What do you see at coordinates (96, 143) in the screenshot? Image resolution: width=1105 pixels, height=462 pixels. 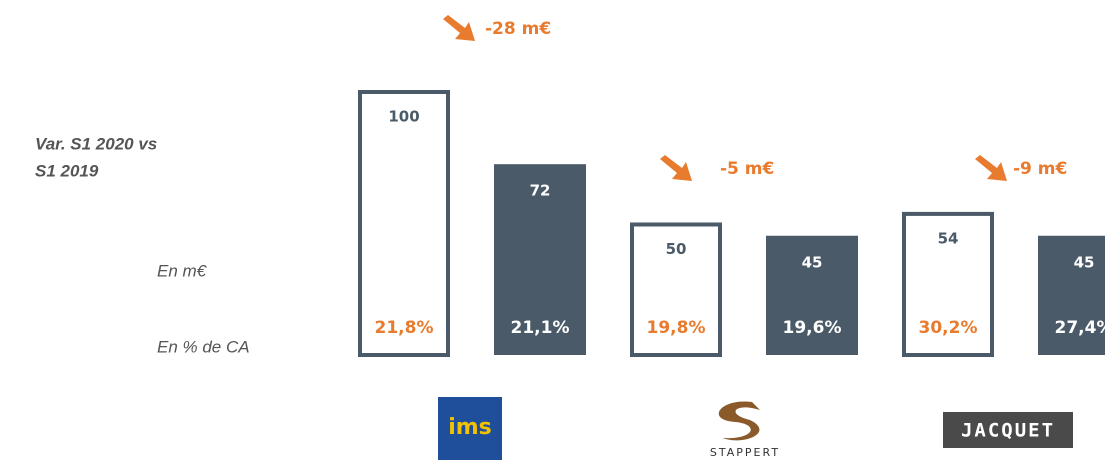 I see `row-label: Var. S1 2020 vs` at bounding box center [96, 143].